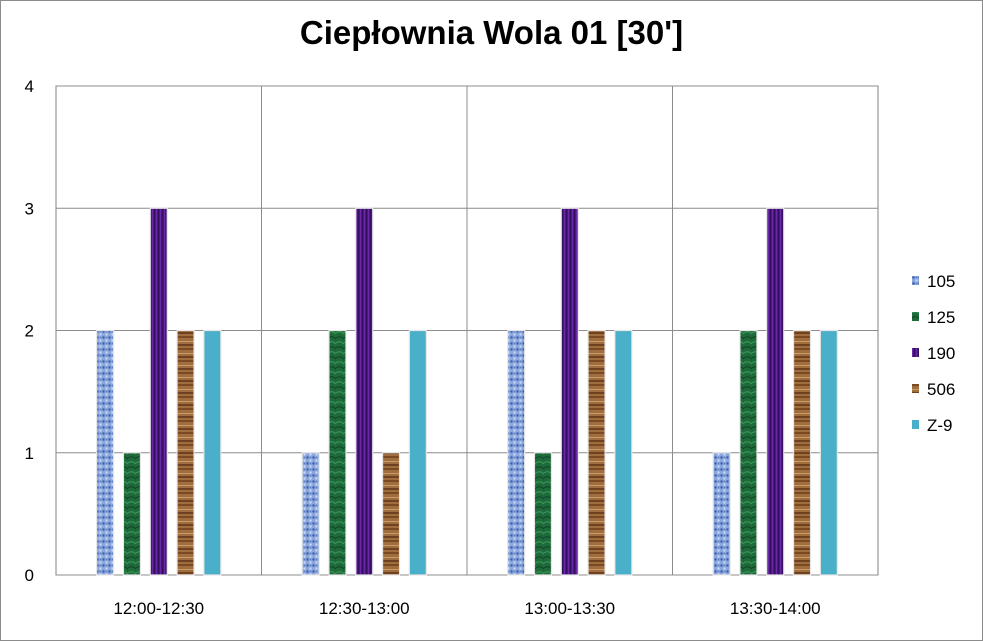  I want to click on bar-190-13:00-13:30, so click(569, 391).